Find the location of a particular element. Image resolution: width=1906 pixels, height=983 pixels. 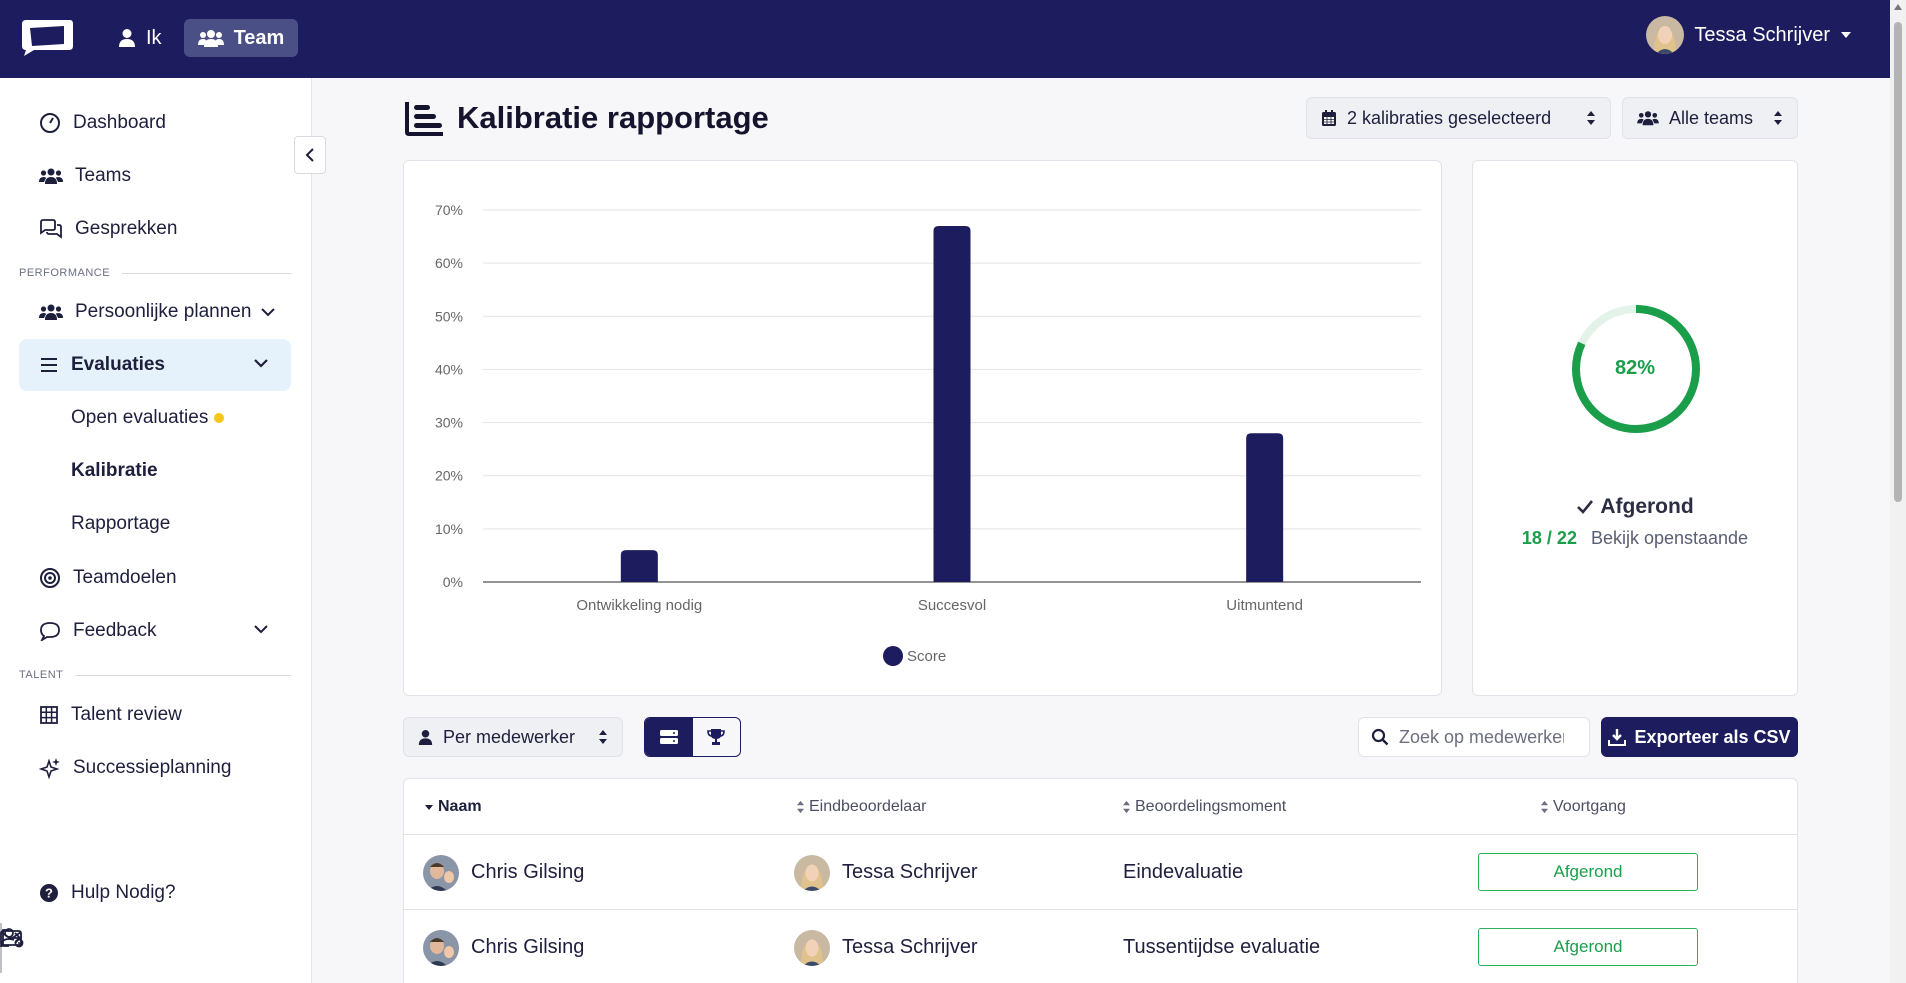

chevron-down-icon is located at coordinates (268, 312).